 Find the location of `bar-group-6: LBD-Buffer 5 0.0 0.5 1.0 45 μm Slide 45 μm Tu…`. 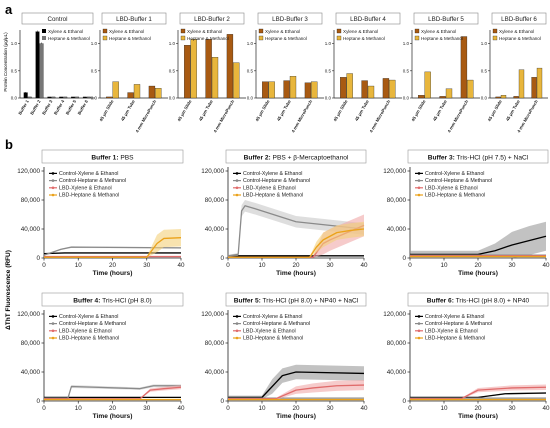

bar-group-6: LBD-Buffer 5 0.0 0.5 1.0 45 μm Slide 45 μm Tu… is located at coordinates (441, 73).